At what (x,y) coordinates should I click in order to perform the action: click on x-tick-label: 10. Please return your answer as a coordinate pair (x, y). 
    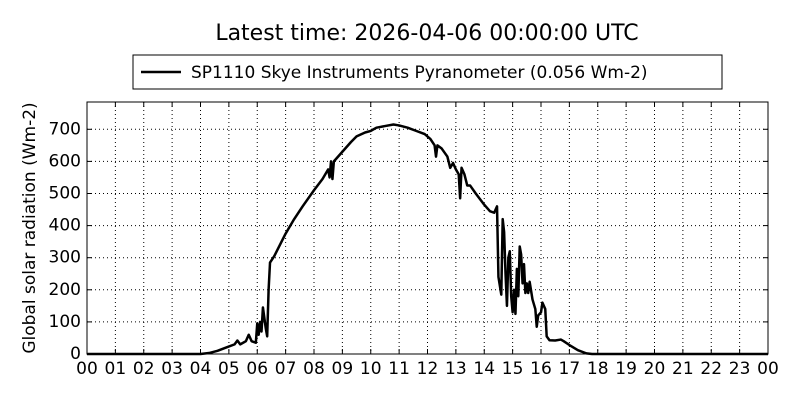
    Looking at the image, I should click on (371, 369).